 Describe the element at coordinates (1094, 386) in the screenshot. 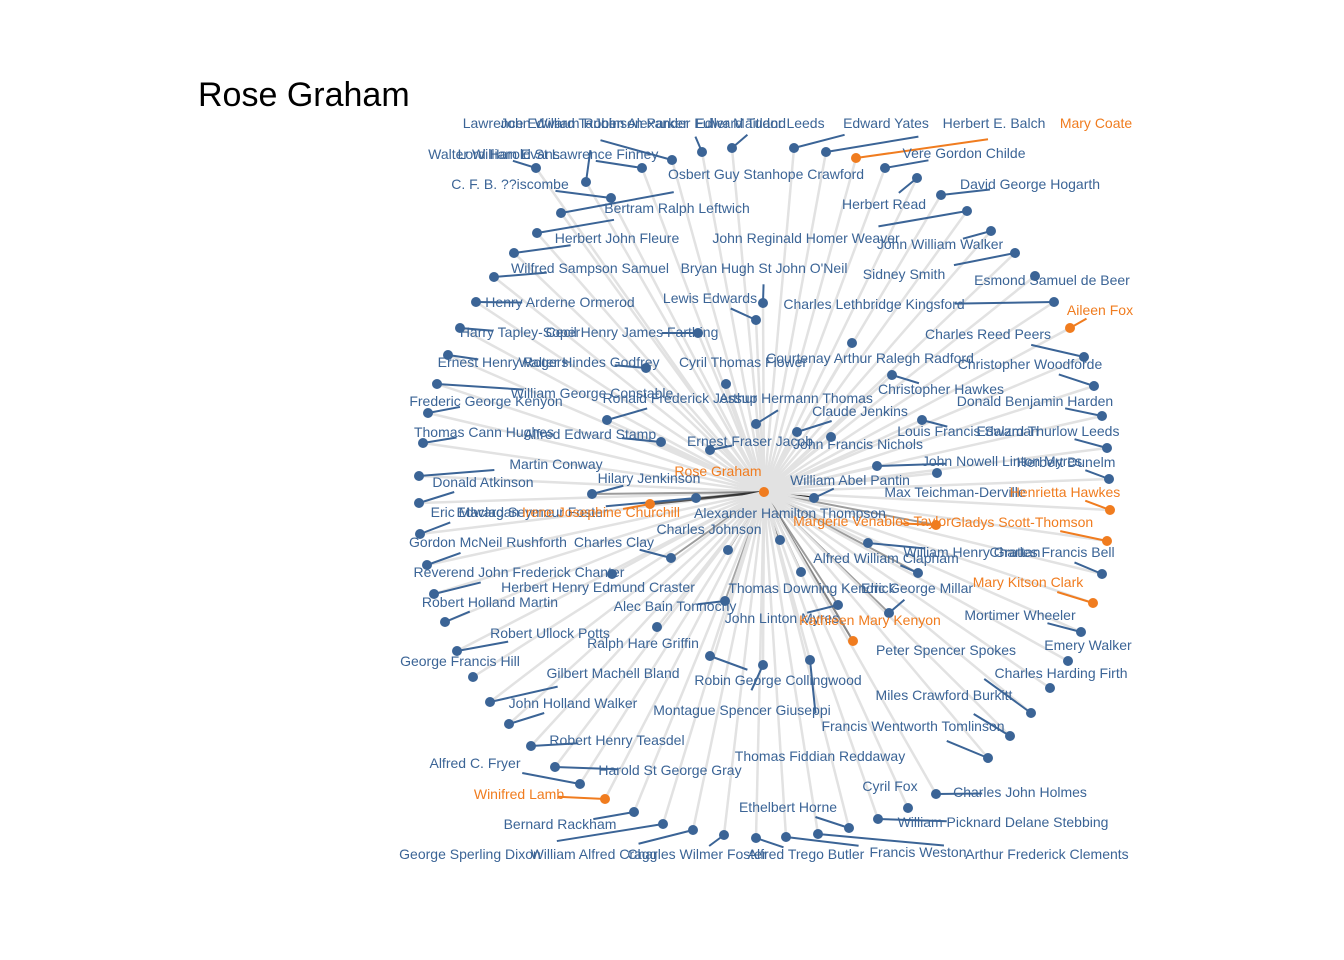

I see `node-christopher-woodforde` at that location.